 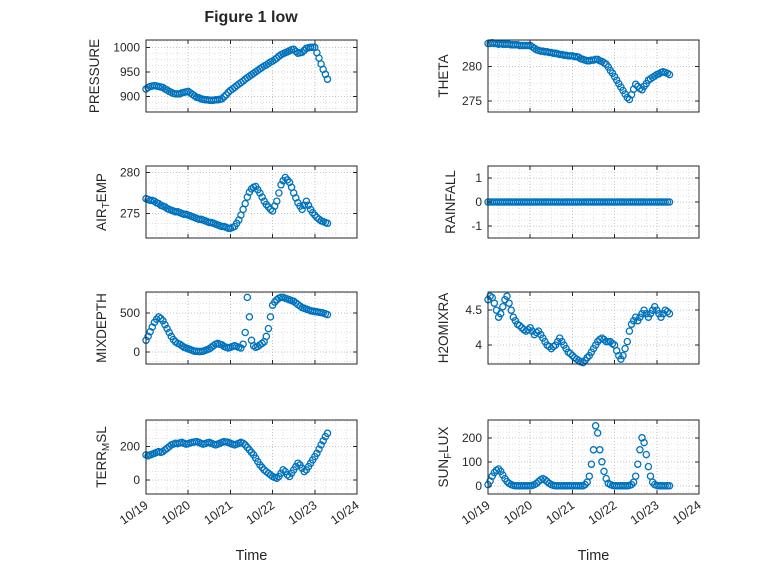 I want to click on y-tick-label: 500, so click(x=130, y=313).